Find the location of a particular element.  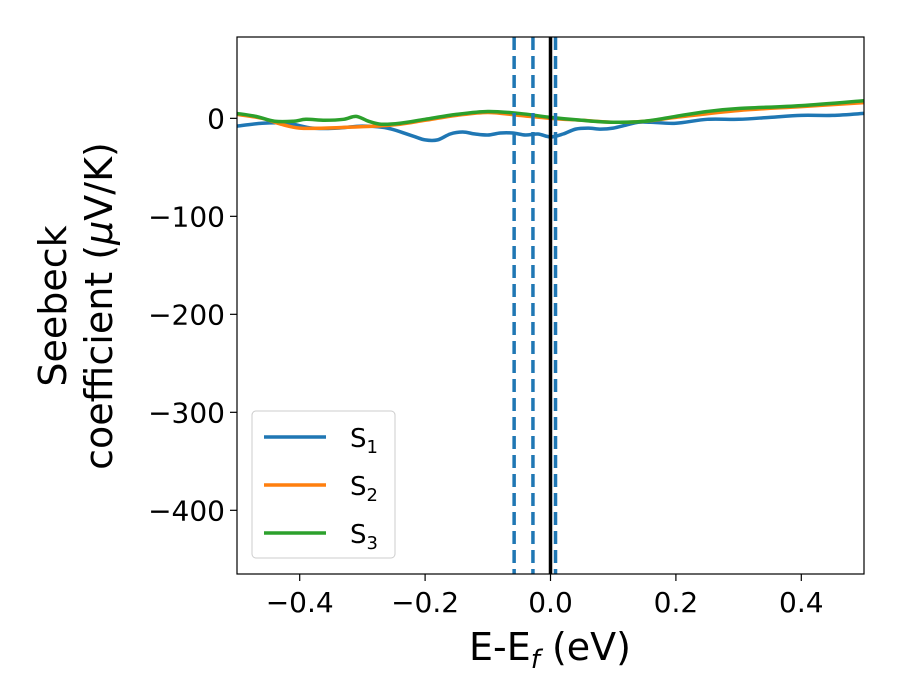

y-axis-label: Seebeck coefficient (μV/K) is located at coordinates (76, 306).